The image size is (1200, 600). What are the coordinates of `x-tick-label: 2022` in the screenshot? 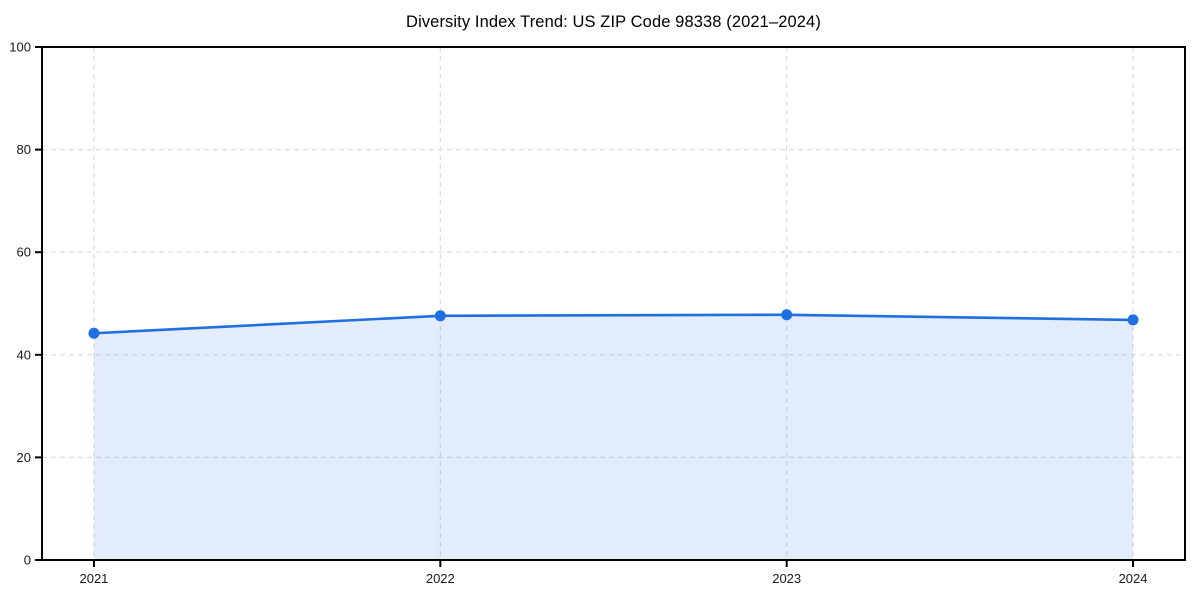 It's located at (440, 578).